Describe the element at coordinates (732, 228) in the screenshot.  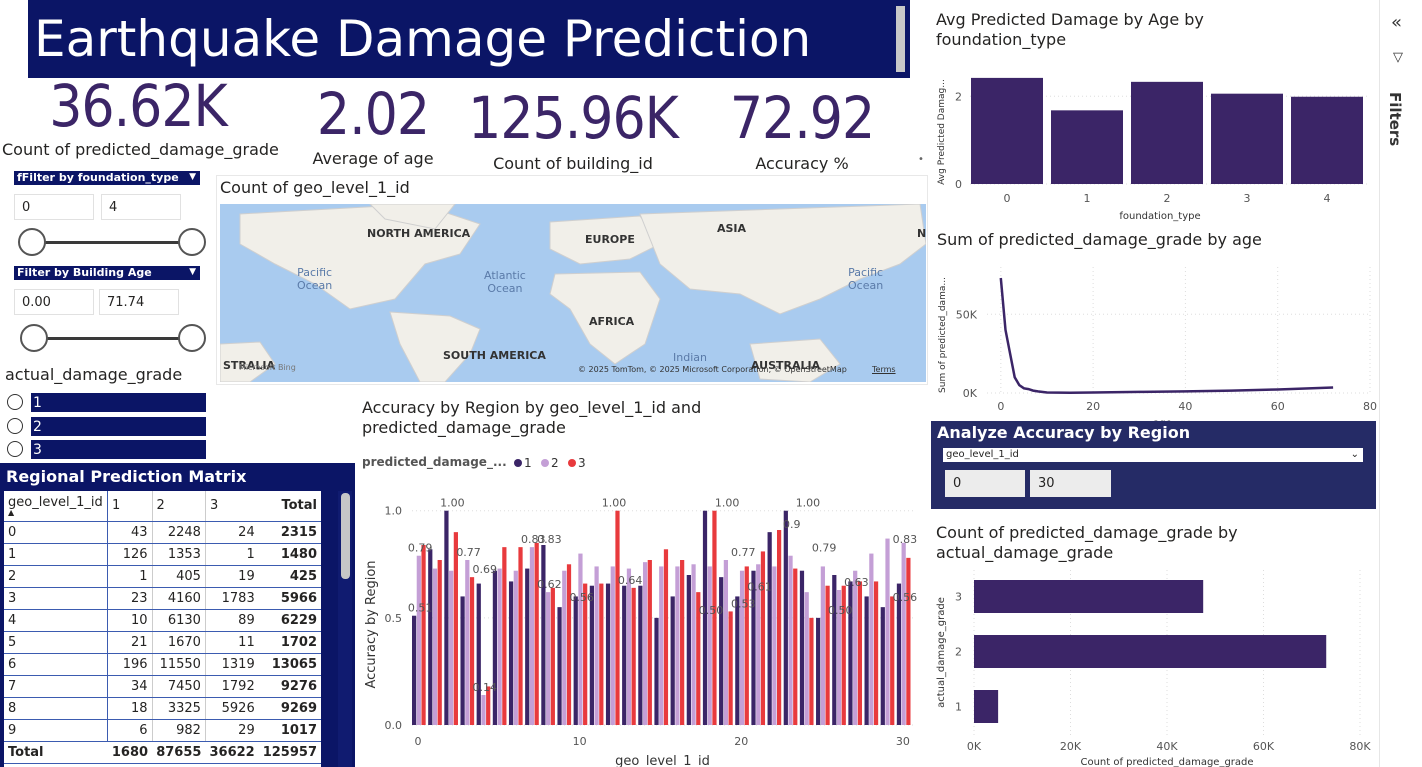
I see `map-label-asia: ASIA` at that location.